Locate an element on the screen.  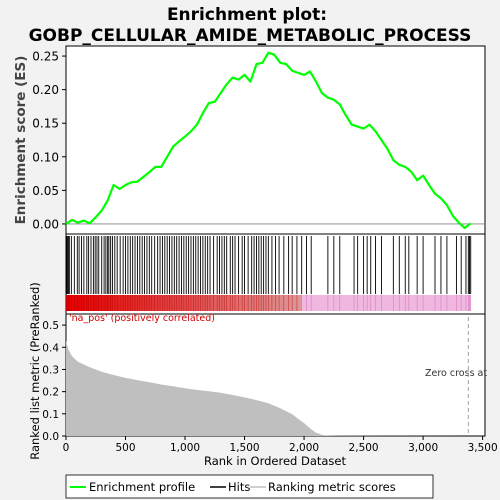
legend-box is located at coordinates (249, 486).